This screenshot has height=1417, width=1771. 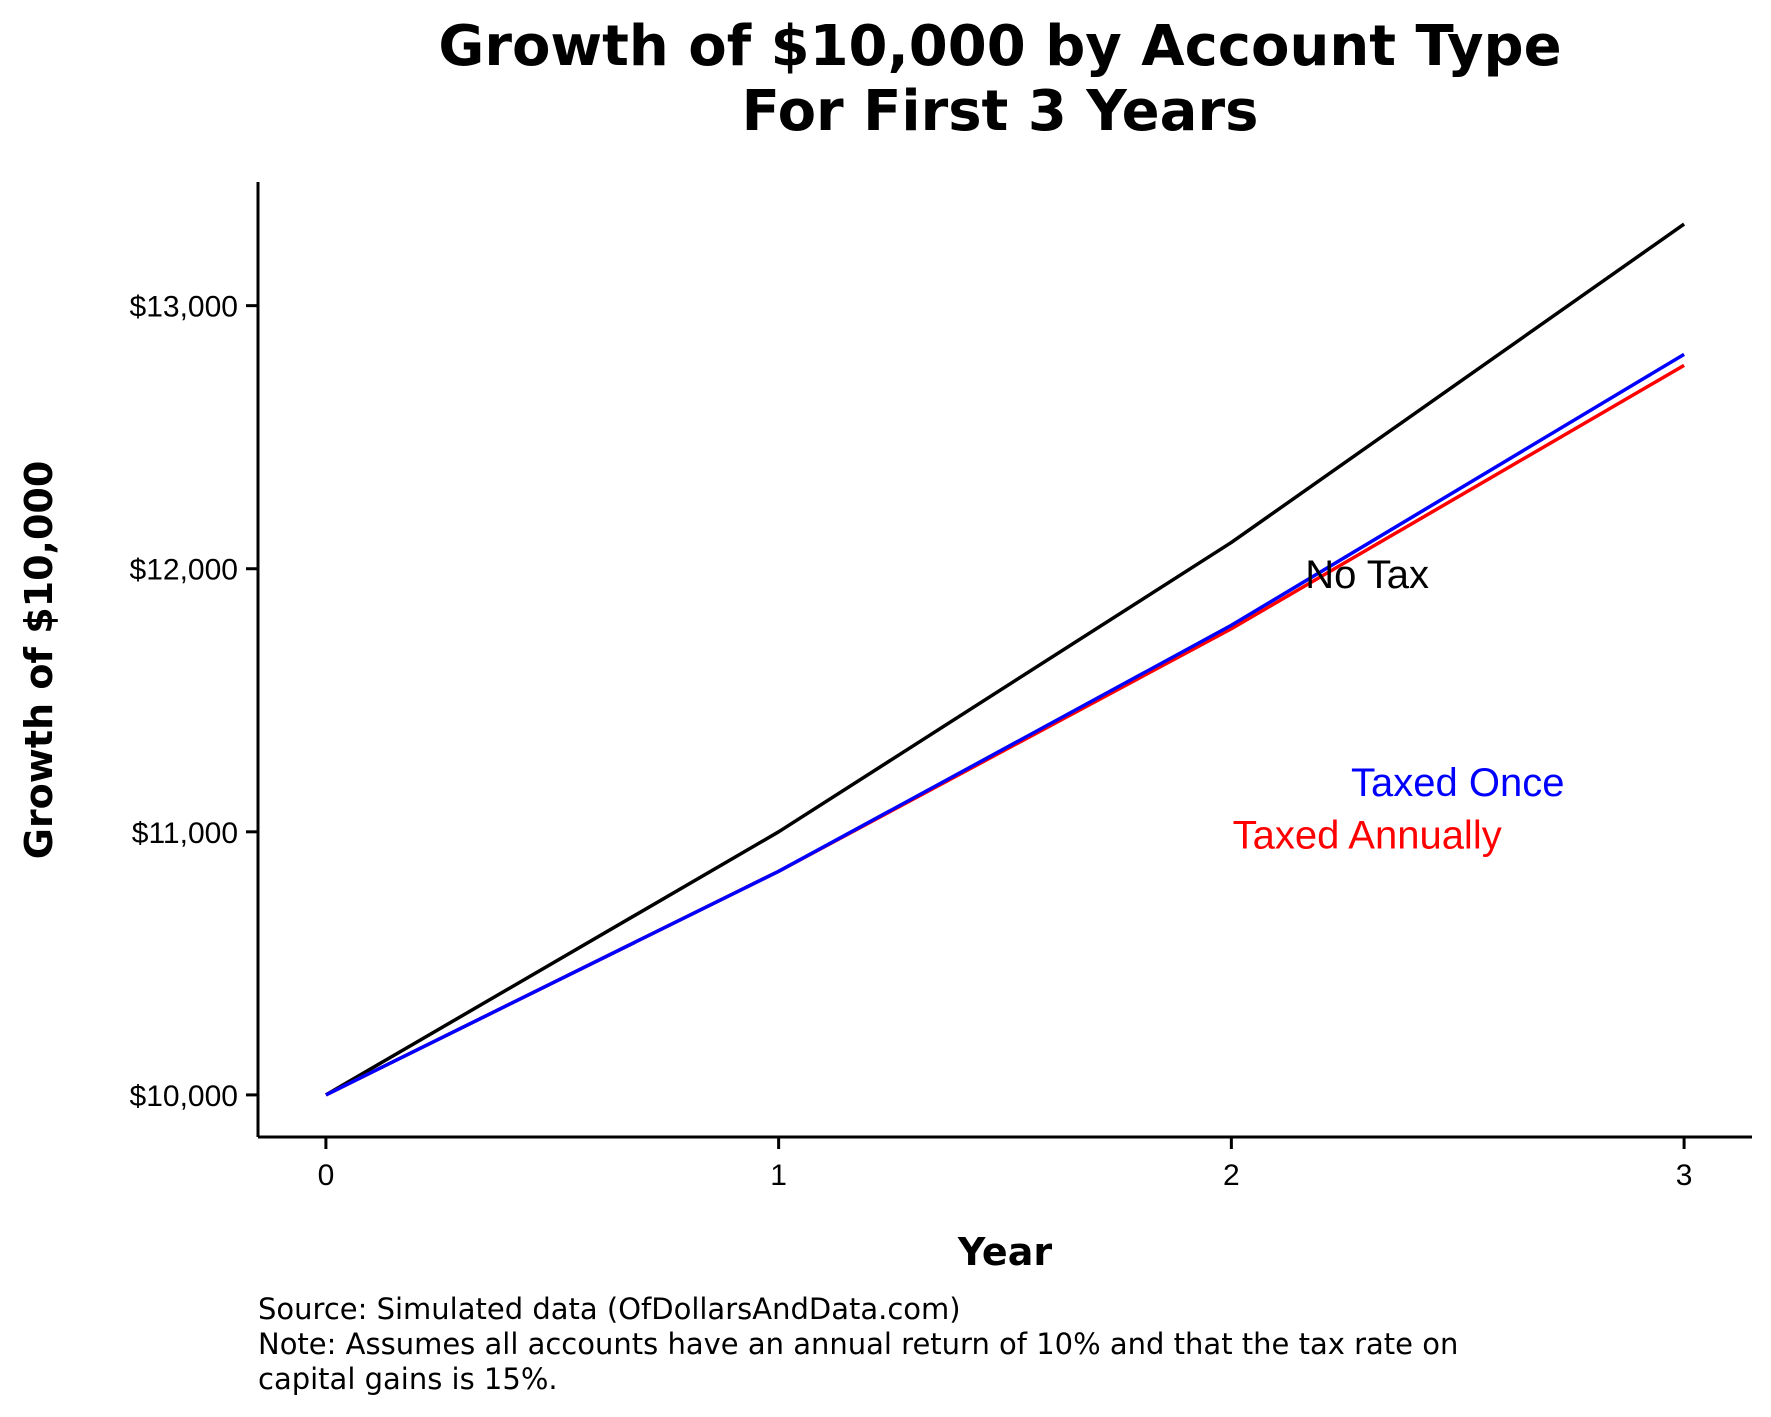 I want to click on series-label-taxed-once: Taxed Once, so click(x=1457, y=783).